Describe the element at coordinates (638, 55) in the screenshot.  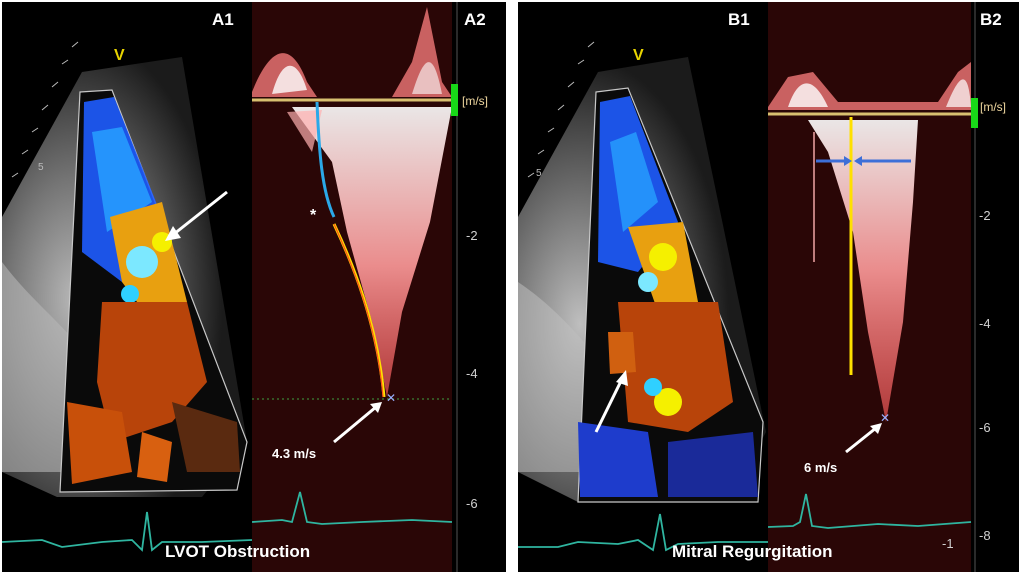
I see `view-marker-b: V` at that location.